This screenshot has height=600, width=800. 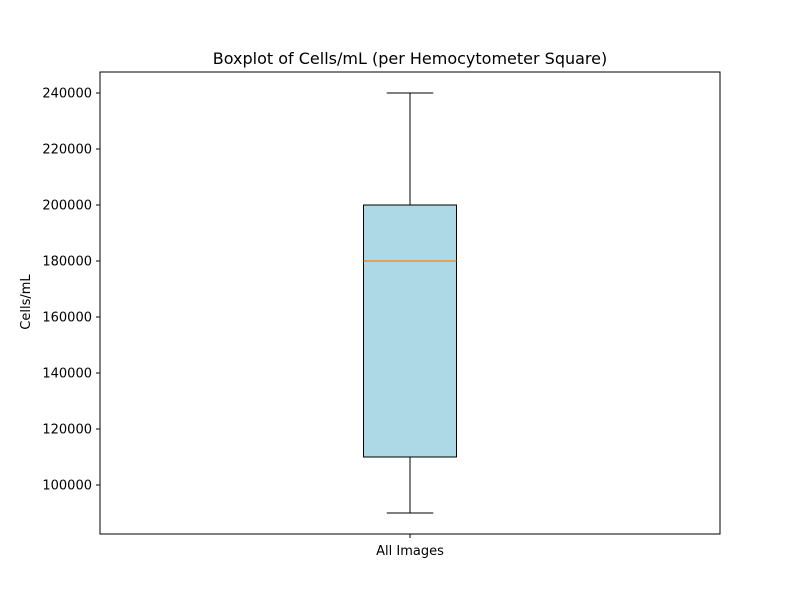 I want to click on y-tick-label: 220000, so click(x=67, y=150).